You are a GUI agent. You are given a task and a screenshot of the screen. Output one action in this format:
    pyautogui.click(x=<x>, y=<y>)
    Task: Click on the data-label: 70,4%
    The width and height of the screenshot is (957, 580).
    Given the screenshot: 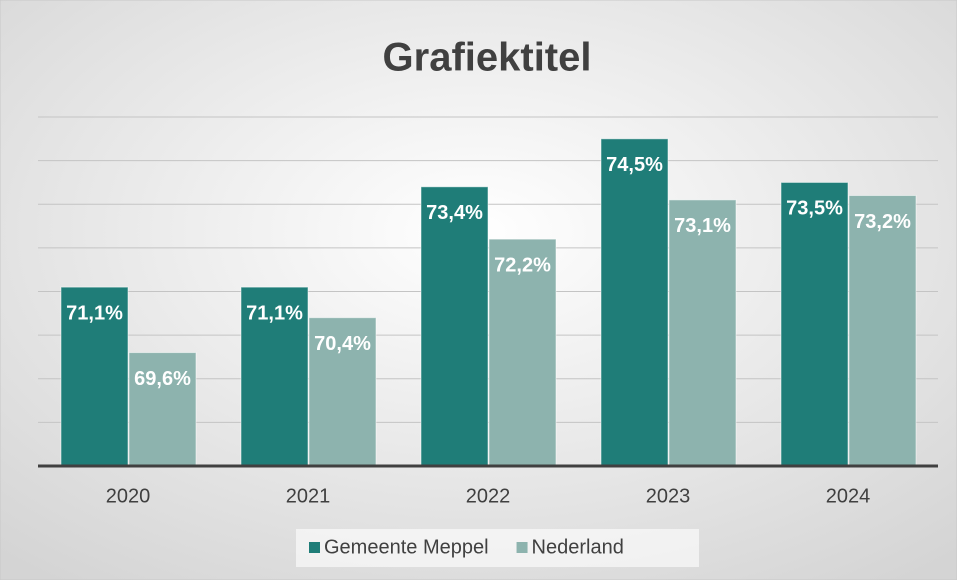 What is the action you would take?
    pyautogui.click(x=342, y=344)
    